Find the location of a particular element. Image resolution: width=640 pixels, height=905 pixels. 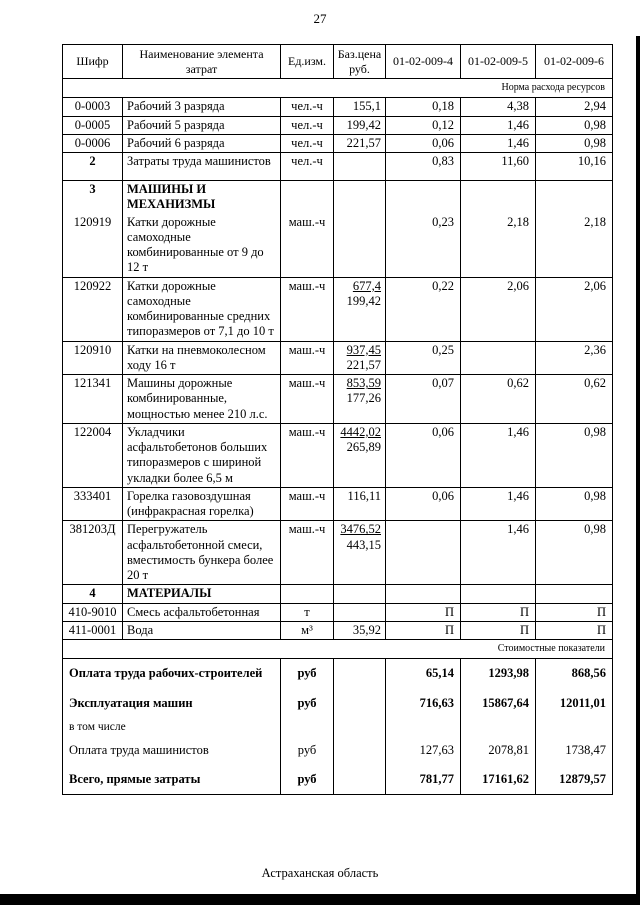

summary-value-cell: 1738,47 is located at coordinates (574, 750).